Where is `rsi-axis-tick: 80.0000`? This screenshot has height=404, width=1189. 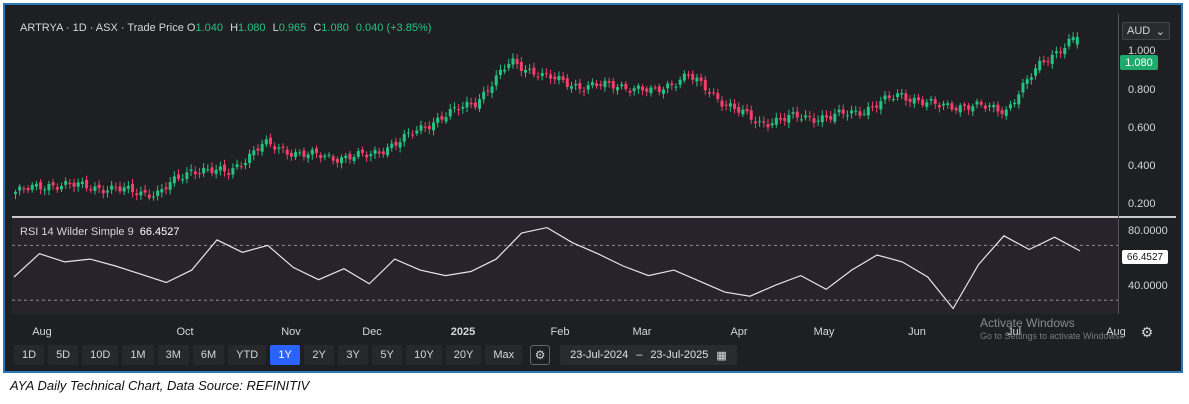 rsi-axis-tick: 80.0000 is located at coordinates (1148, 230).